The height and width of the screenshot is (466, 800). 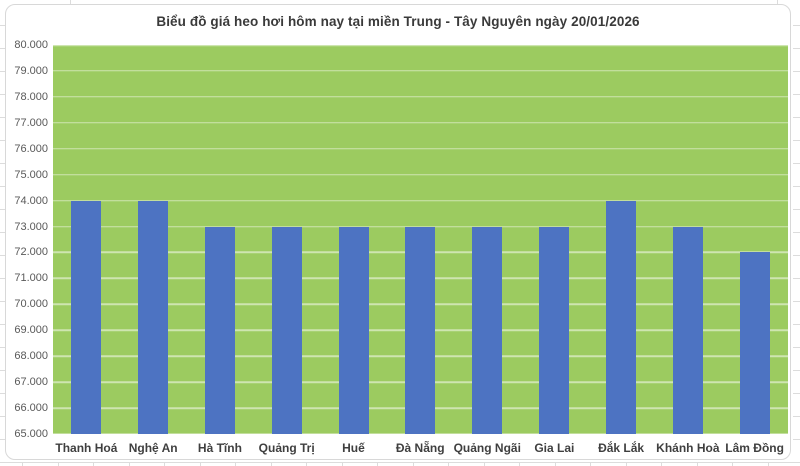 What do you see at coordinates (31, 252) in the screenshot?
I see `y-tick-label: 72.000` at bounding box center [31, 252].